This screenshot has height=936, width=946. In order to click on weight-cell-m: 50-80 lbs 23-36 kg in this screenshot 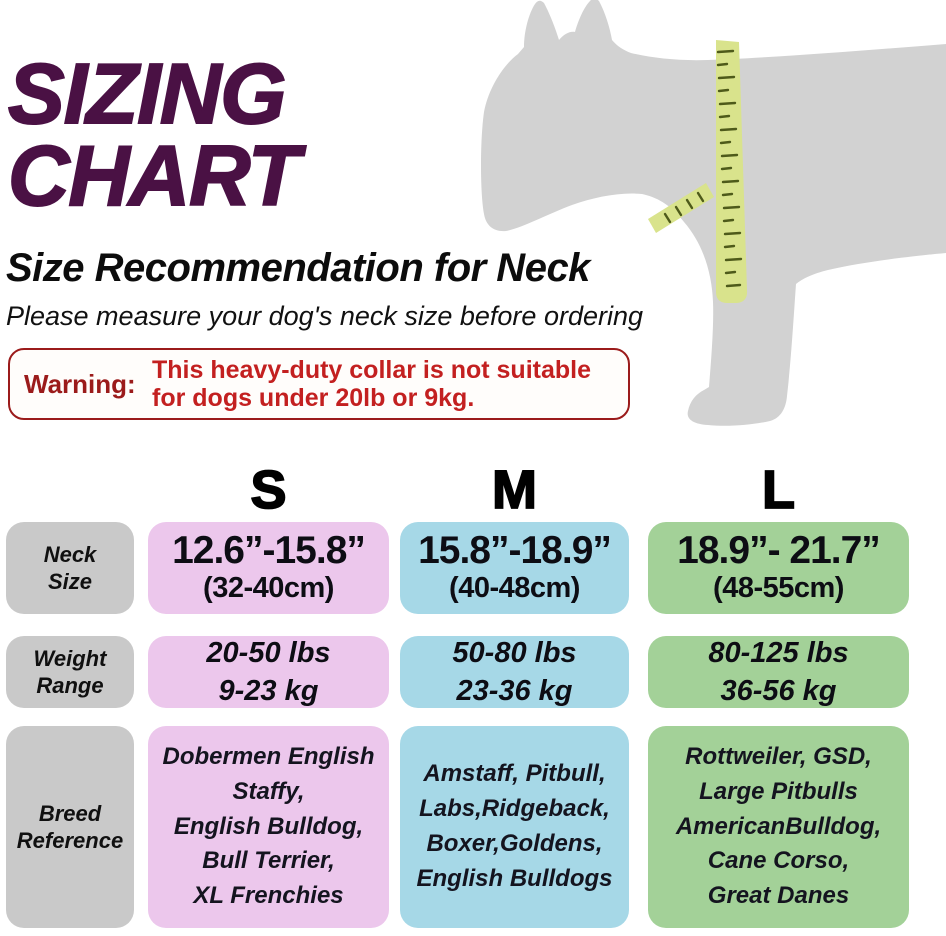, I will do `click(514, 672)`.